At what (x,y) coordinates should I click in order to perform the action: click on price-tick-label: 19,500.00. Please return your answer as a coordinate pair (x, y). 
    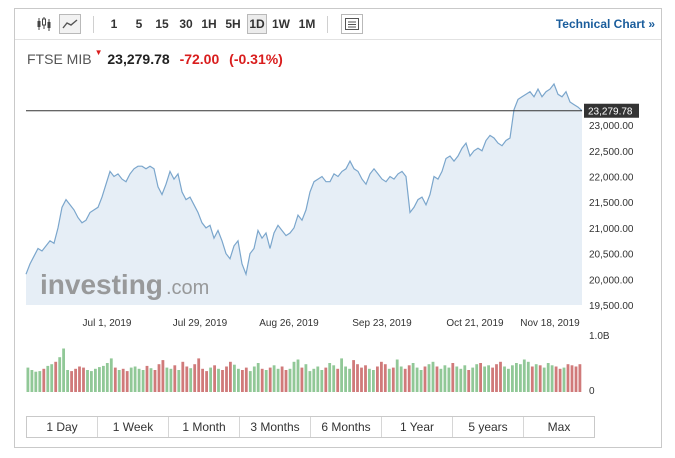
    Looking at the image, I should click on (611, 306).